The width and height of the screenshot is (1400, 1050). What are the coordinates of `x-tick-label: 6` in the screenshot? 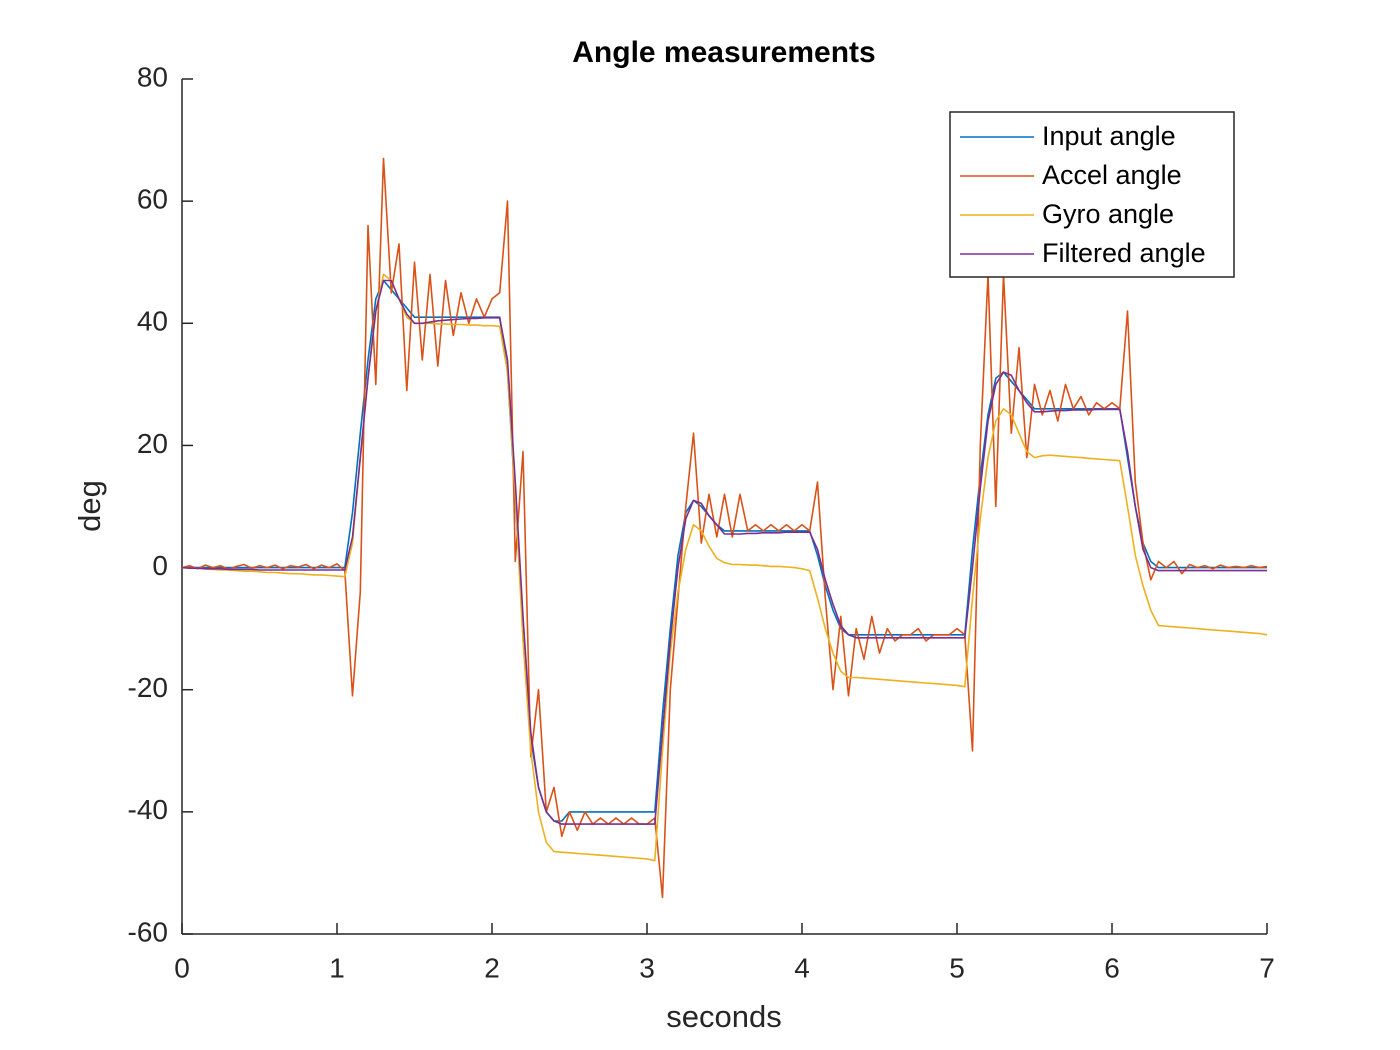 It's located at (1112, 967).